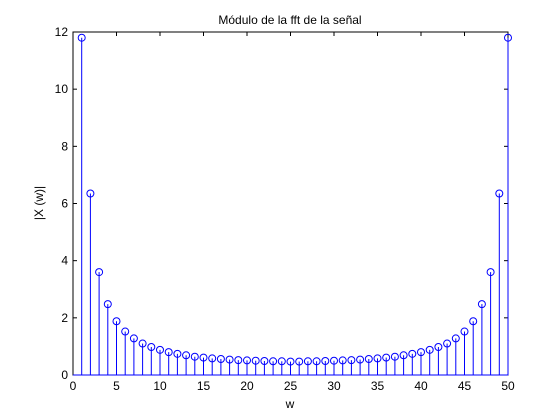  What do you see at coordinates (290, 404) in the screenshot?
I see `x-axis-label: w` at bounding box center [290, 404].